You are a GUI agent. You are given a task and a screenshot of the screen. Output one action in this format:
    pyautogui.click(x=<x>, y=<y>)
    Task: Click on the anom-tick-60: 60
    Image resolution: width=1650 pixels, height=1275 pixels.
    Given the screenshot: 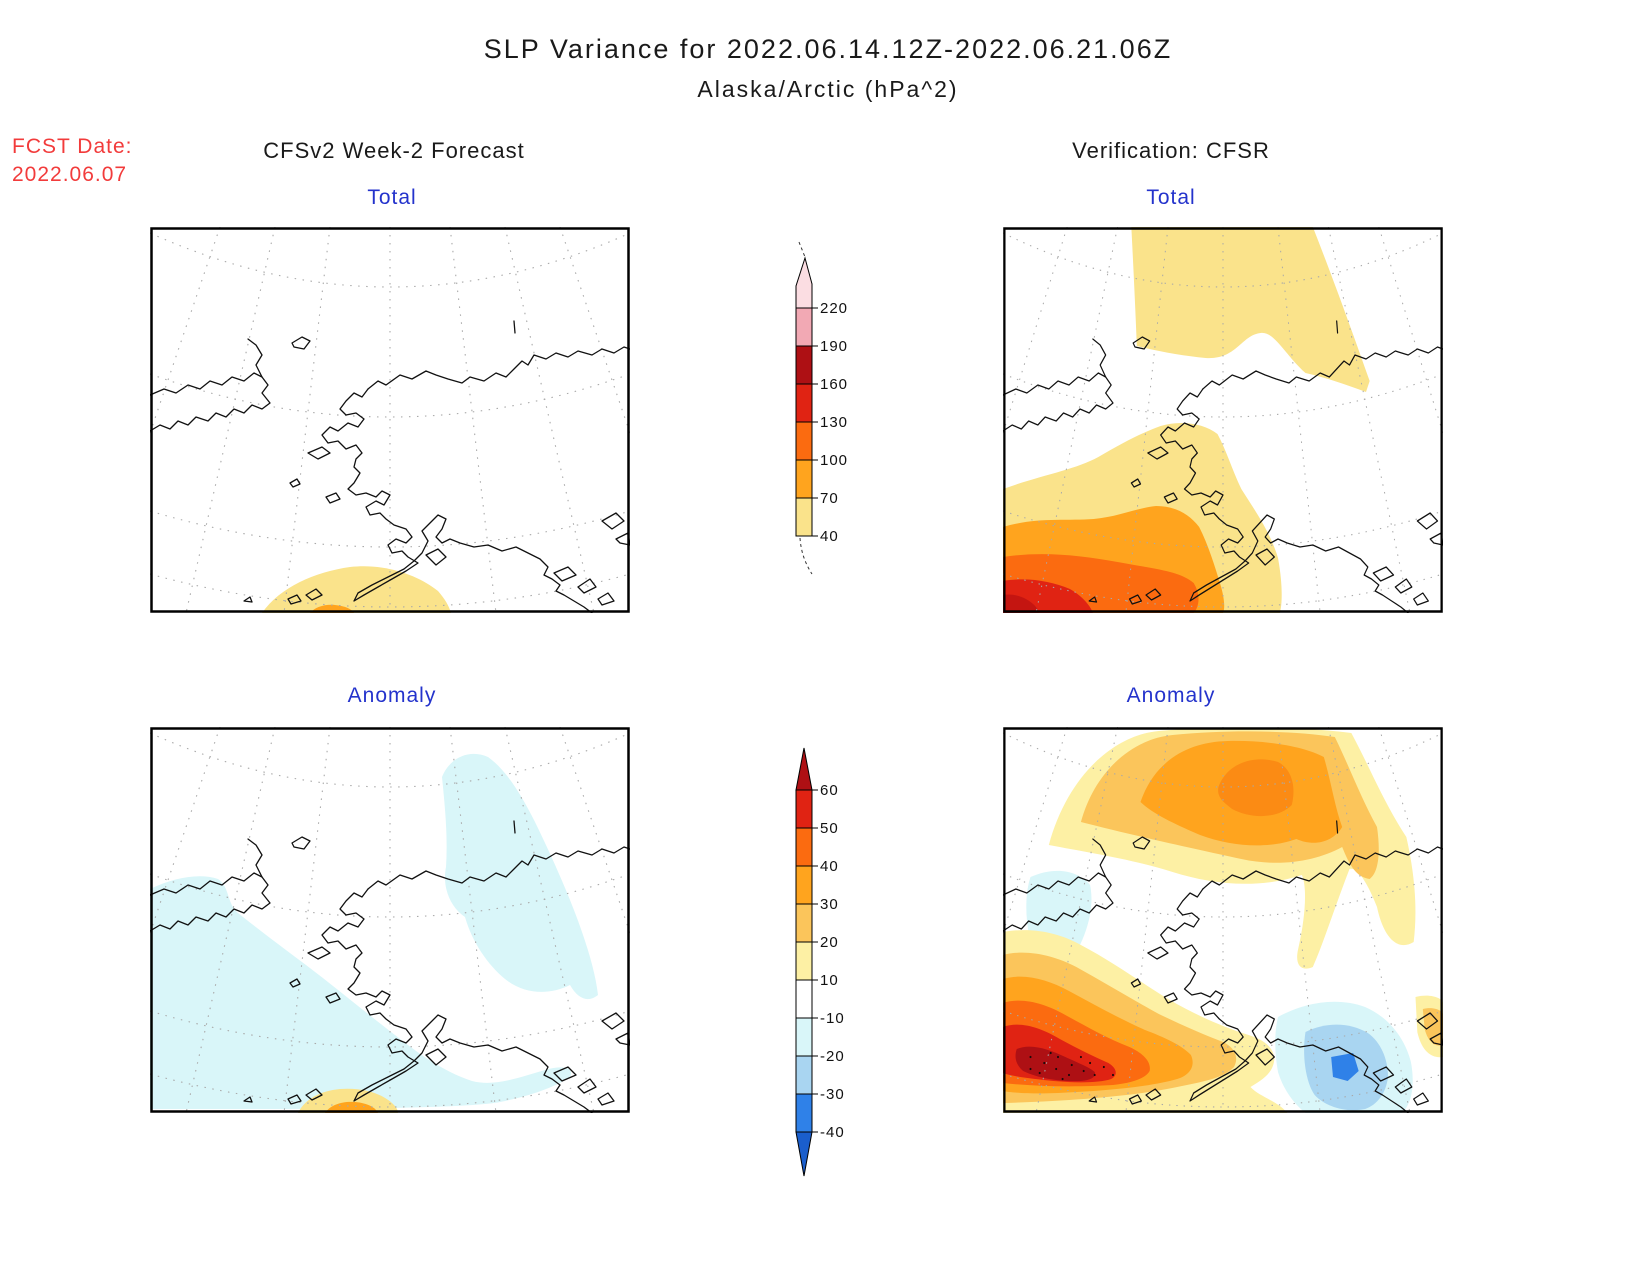 What is the action you would take?
    pyautogui.click(x=829, y=790)
    